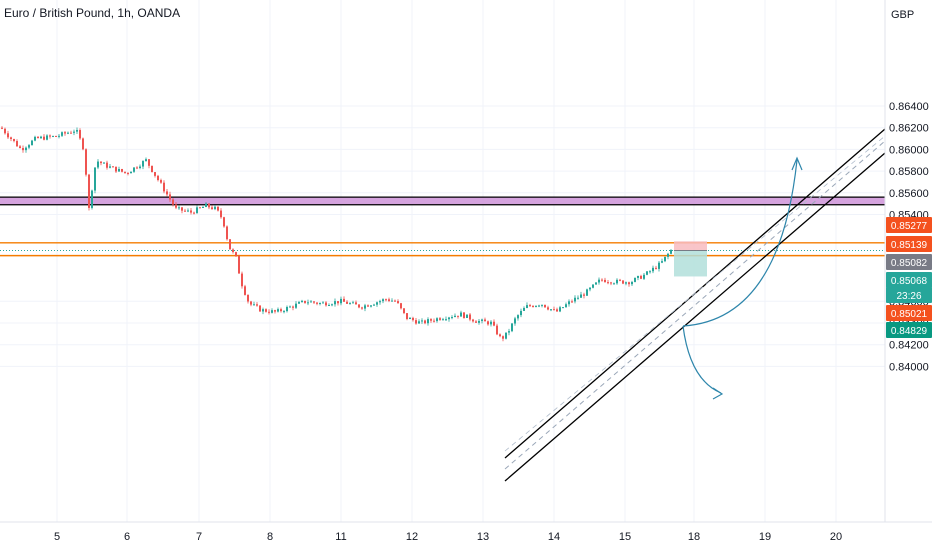 Image resolution: width=932 pixels, height=555 pixels. I want to click on x-tick-label: 7, so click(199, 537).